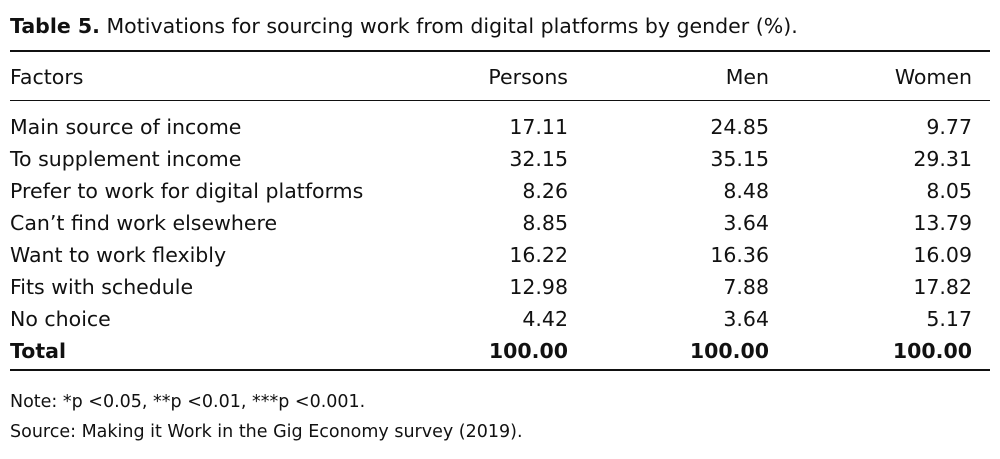 This screenshot has width=1000, height=459. I want to click on total-label: Total, so click(38, 351).